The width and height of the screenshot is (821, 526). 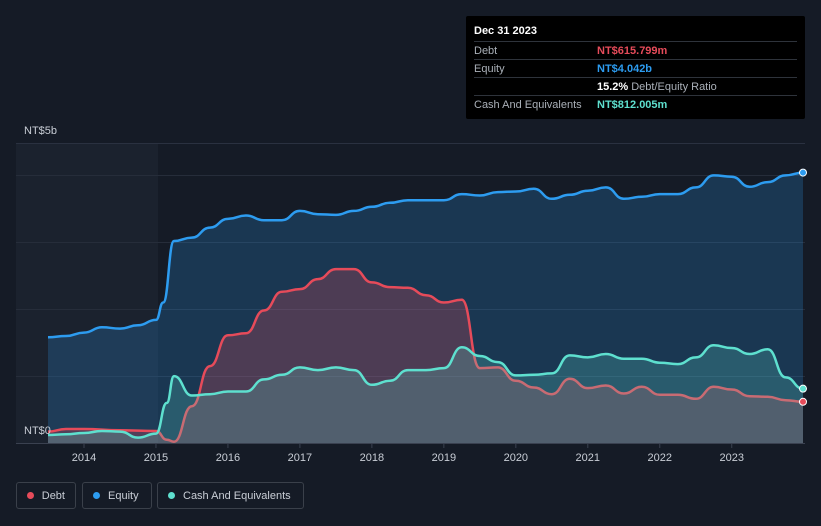 What do you see at coordinates (516, 458) in the screenshot?
I see `x-tick-label: 2020` at bounding box center [516, 458].